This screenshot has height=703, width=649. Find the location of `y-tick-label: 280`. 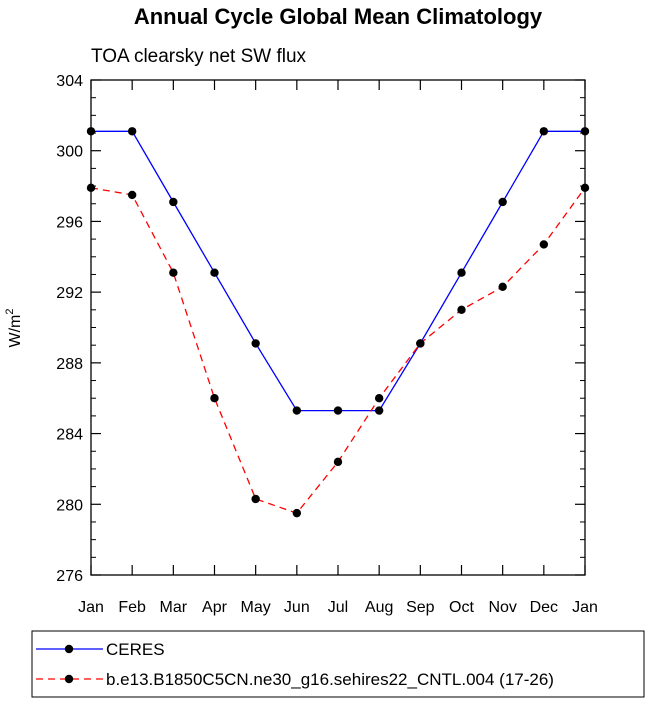

y-tick-label: 280 is located at coordinates (69, 505).